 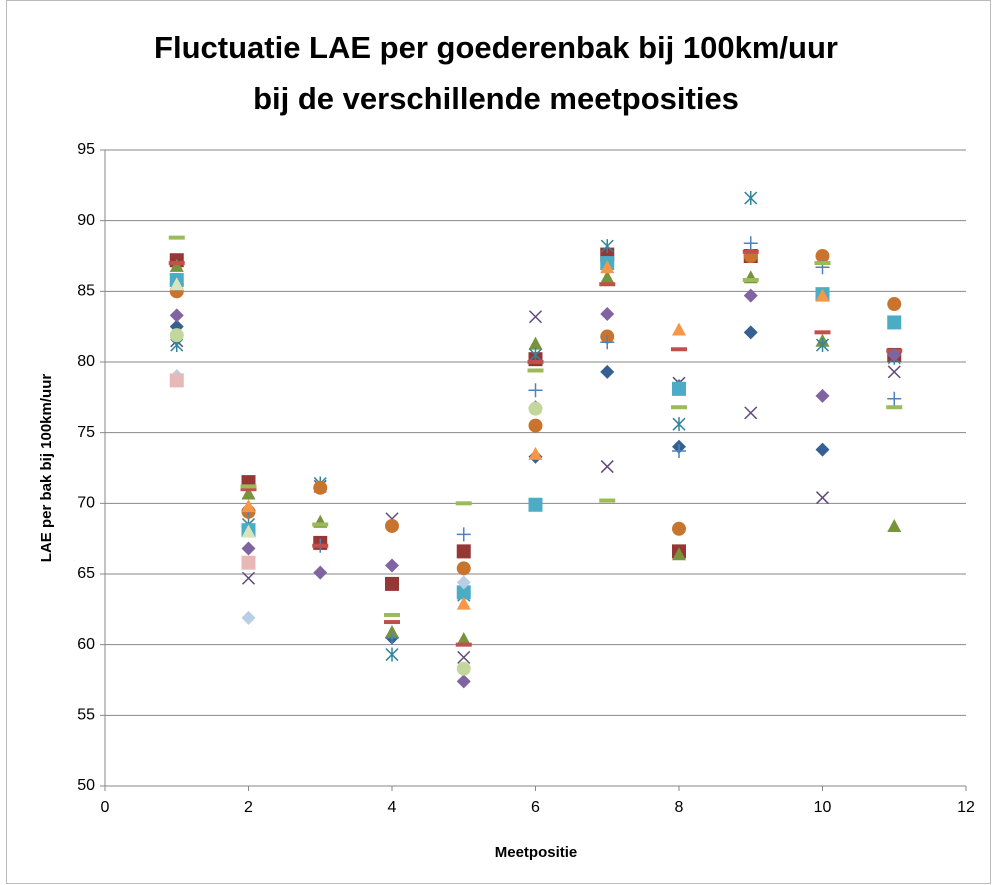 What do you see at coordinates (86, 503) in the screenshot?
I see `y-tick-label: 70` at bounding box center [86, 503].